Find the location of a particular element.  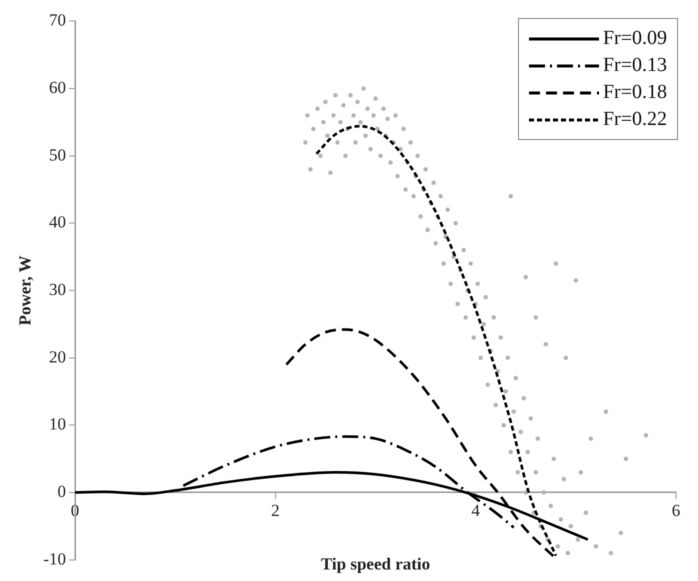

legend-label: Fr=0.22 is located at coordinates (634, 119).